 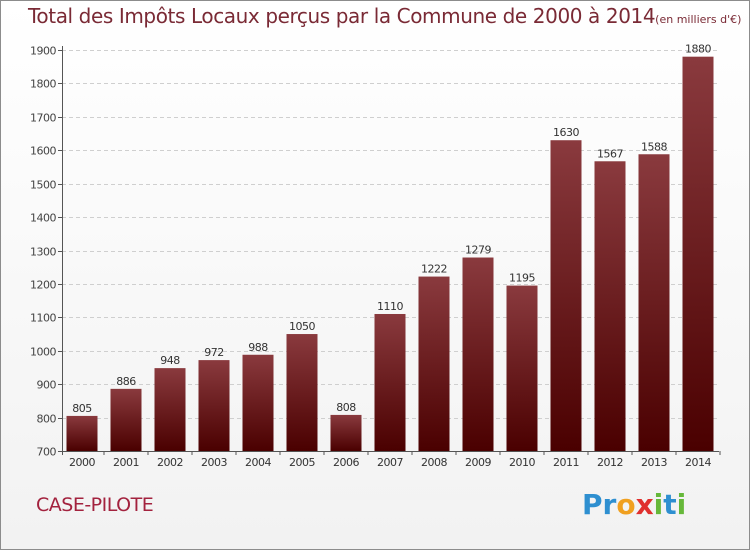 I want to click on data-label: 1630, so click(x=566, y=132).